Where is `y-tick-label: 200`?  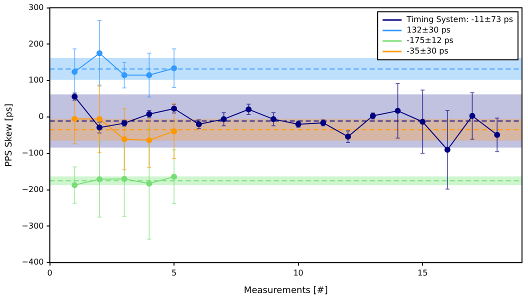 y-tick-label: 200 is located at coordinates (36, 43).